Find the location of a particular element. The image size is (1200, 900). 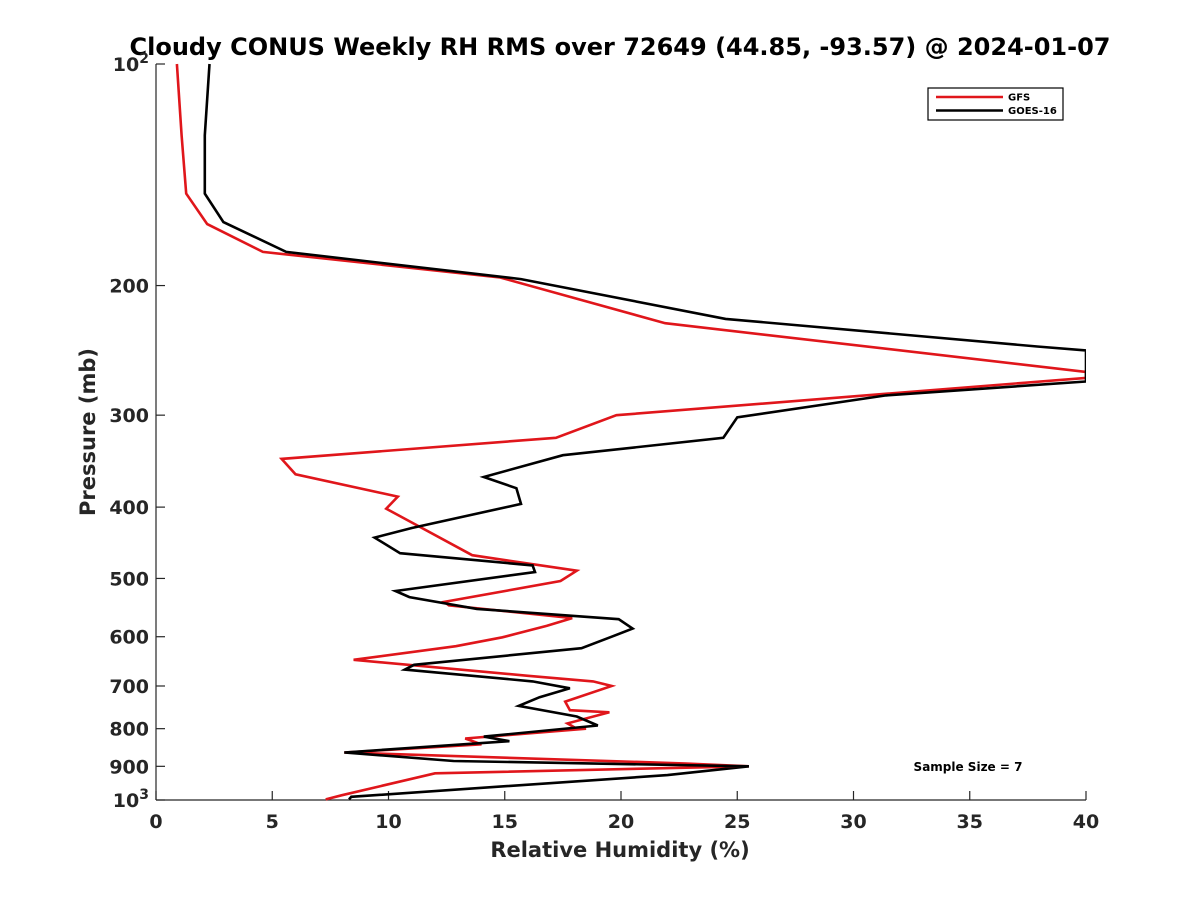

y-tick-label: 200 is located at coordinates (129, 287).